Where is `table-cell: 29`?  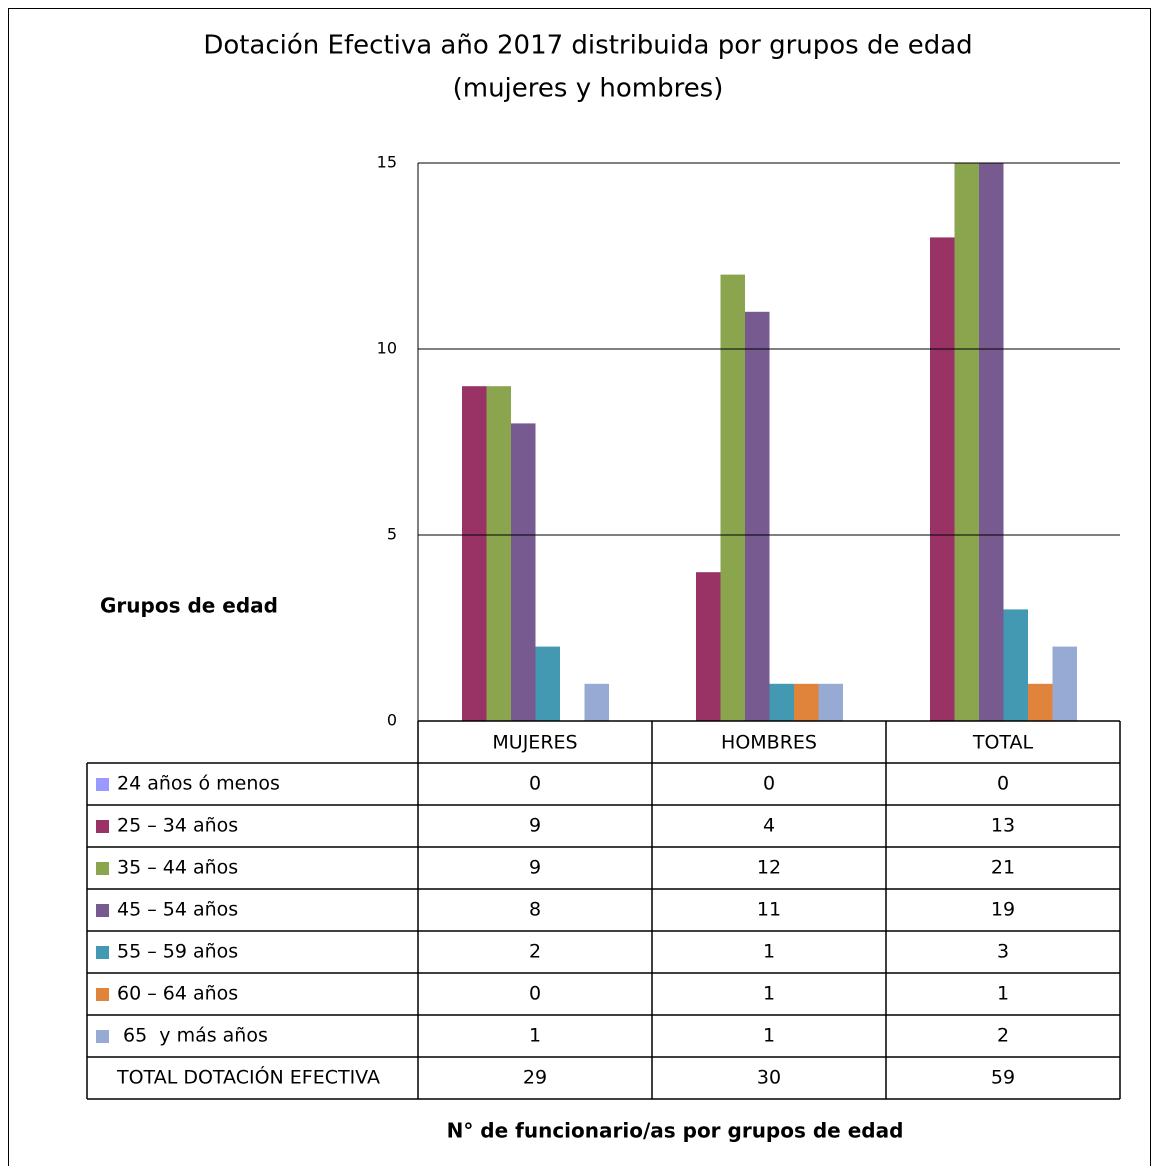
table-cell: 29 is located at coordinates (535, 1078).